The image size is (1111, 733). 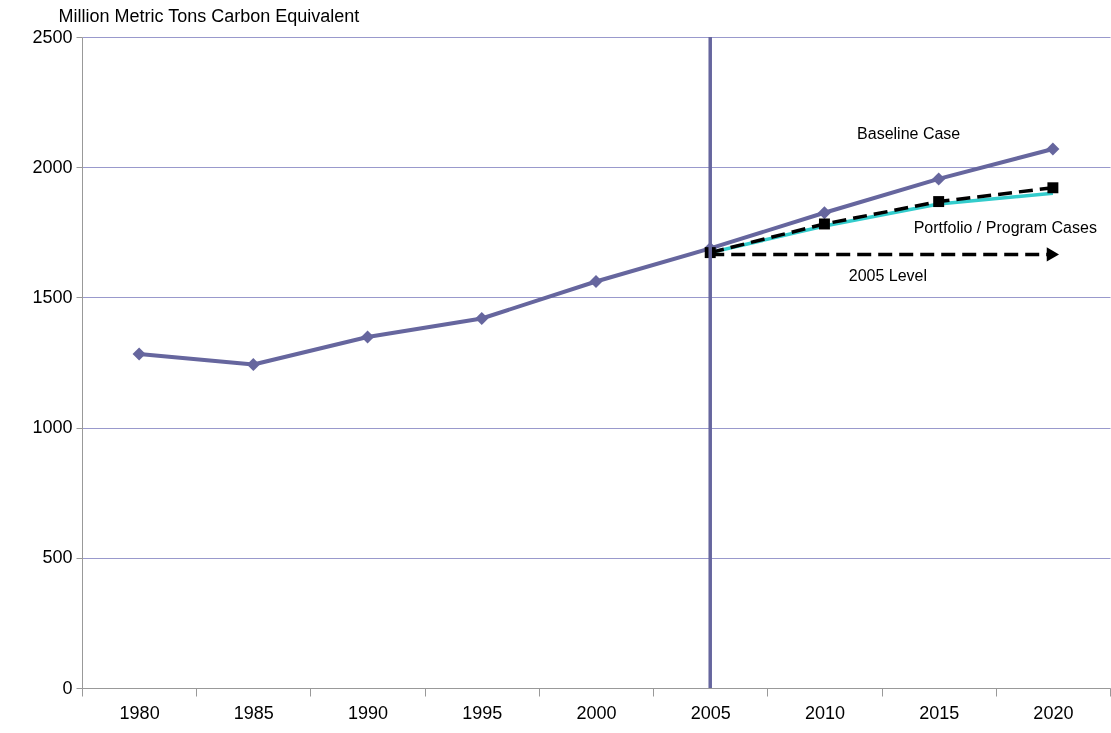 I want to click on y-tick-label: 1500, so click(x=52, y=296).